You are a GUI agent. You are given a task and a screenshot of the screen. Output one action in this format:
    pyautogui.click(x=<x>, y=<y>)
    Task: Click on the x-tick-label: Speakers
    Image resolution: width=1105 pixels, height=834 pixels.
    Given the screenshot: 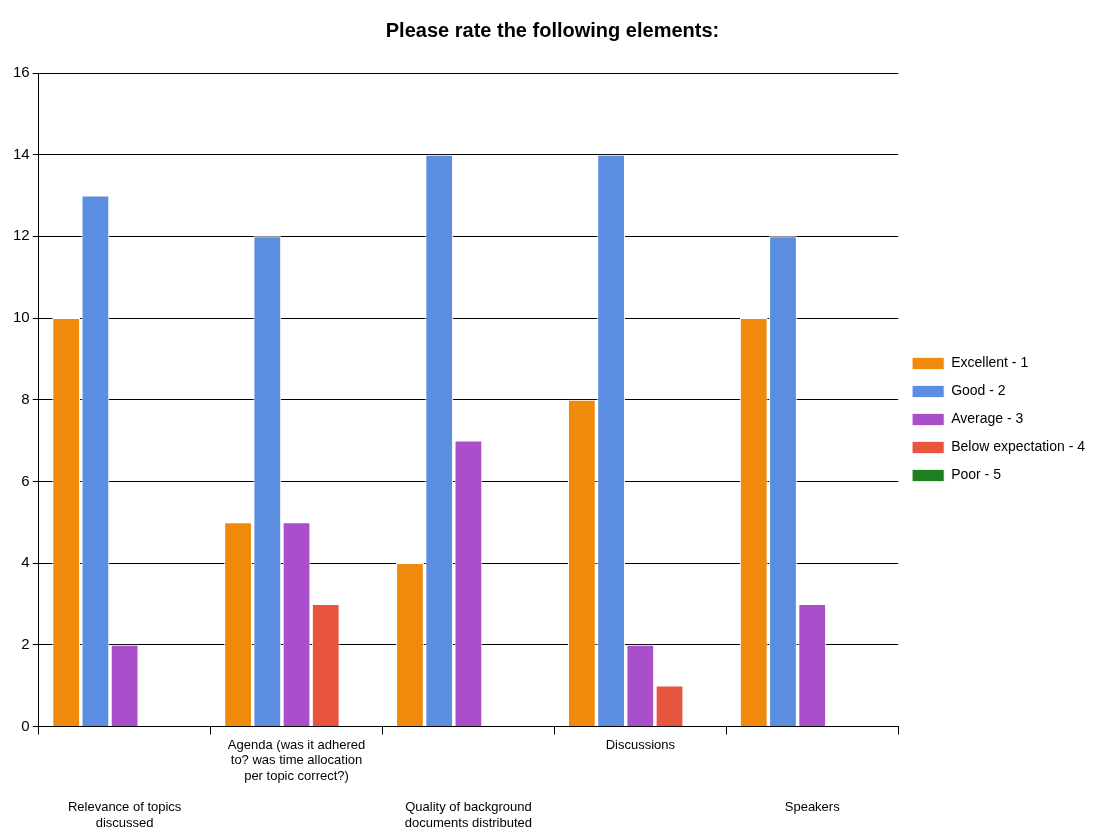 What is the action you would take?
    pyautogui.click(x=812, y=807)
    